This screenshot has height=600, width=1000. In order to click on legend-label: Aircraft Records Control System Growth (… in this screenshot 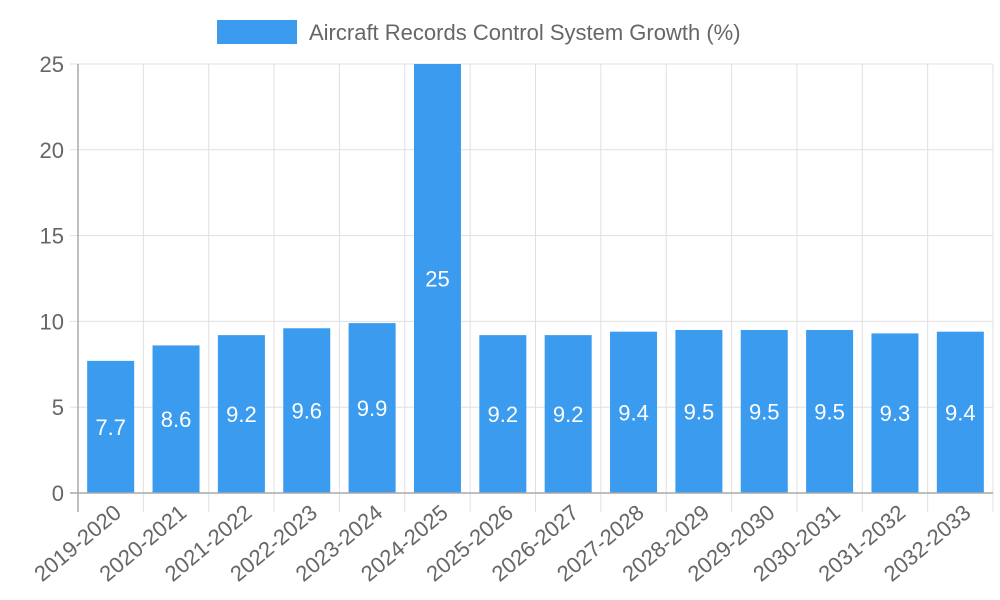, I will do `click(525, 32)`.